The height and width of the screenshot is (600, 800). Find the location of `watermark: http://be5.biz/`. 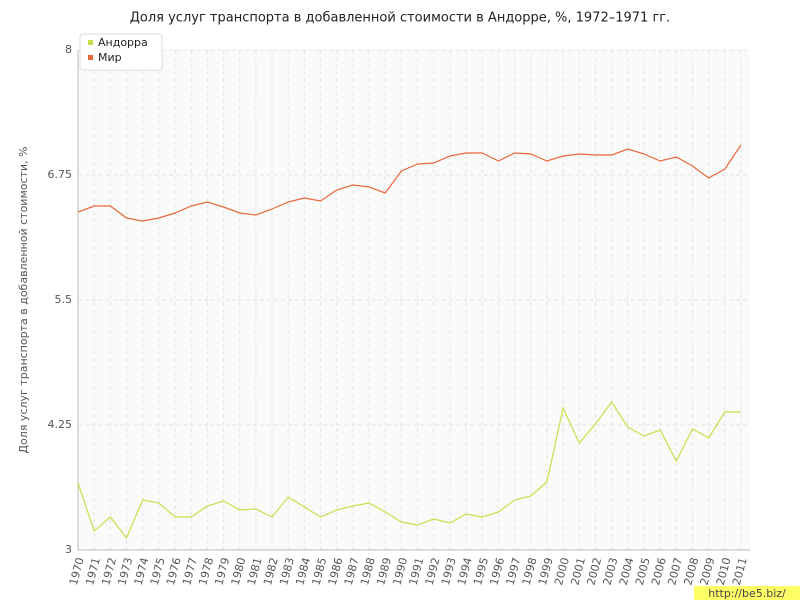

watermark: http://be5.biz/ is located at coordinates (747, 593).